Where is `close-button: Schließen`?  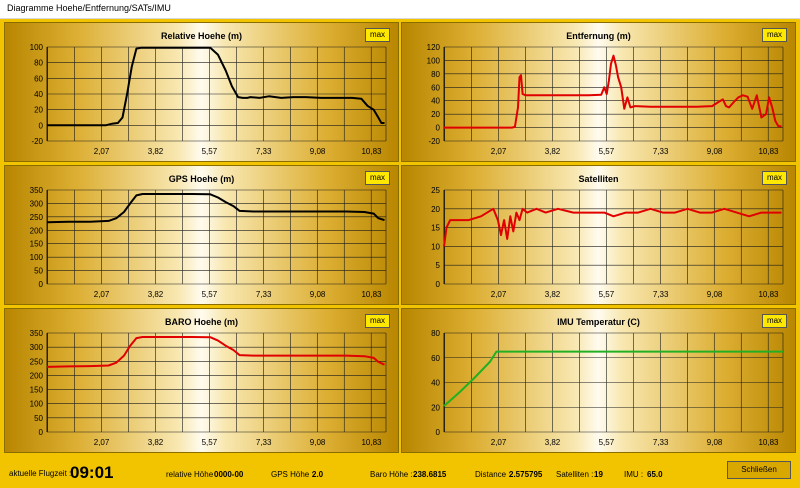 close-button: Schließen is located at coordinates (759, 470).